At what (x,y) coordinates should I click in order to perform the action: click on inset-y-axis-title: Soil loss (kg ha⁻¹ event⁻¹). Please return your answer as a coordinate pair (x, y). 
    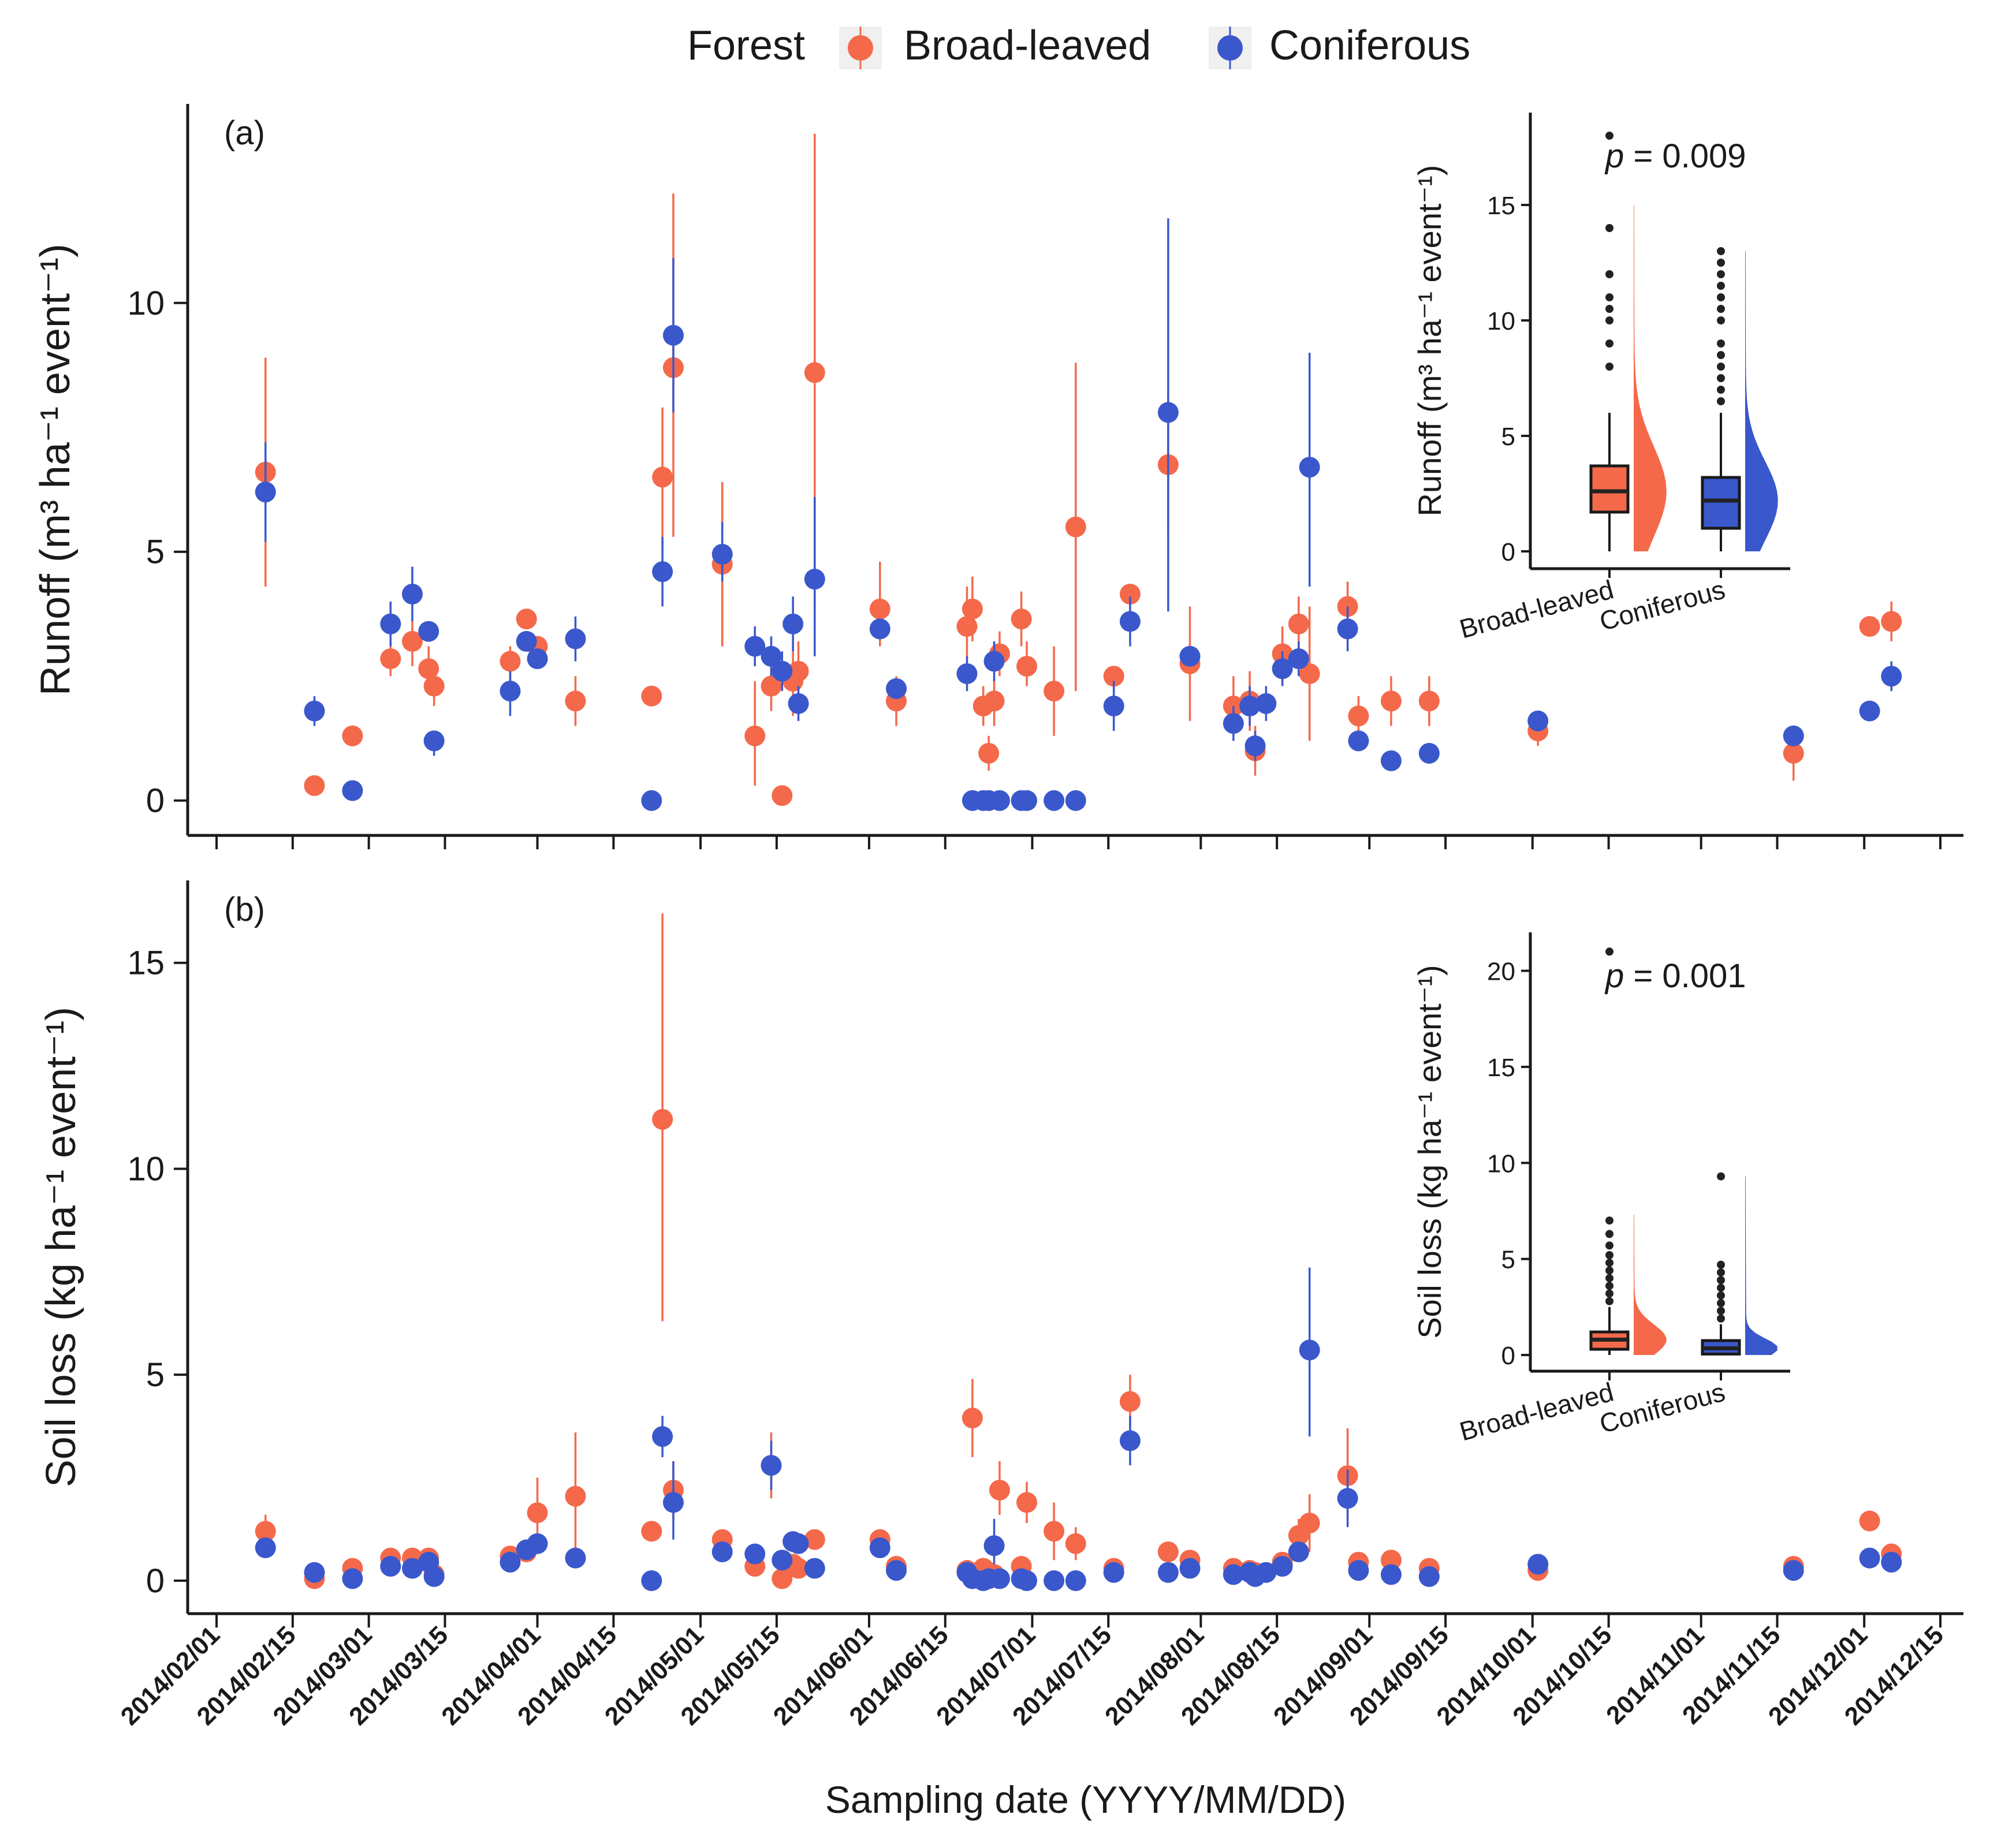
    Looking at the image, I should click on (1429, 1151).